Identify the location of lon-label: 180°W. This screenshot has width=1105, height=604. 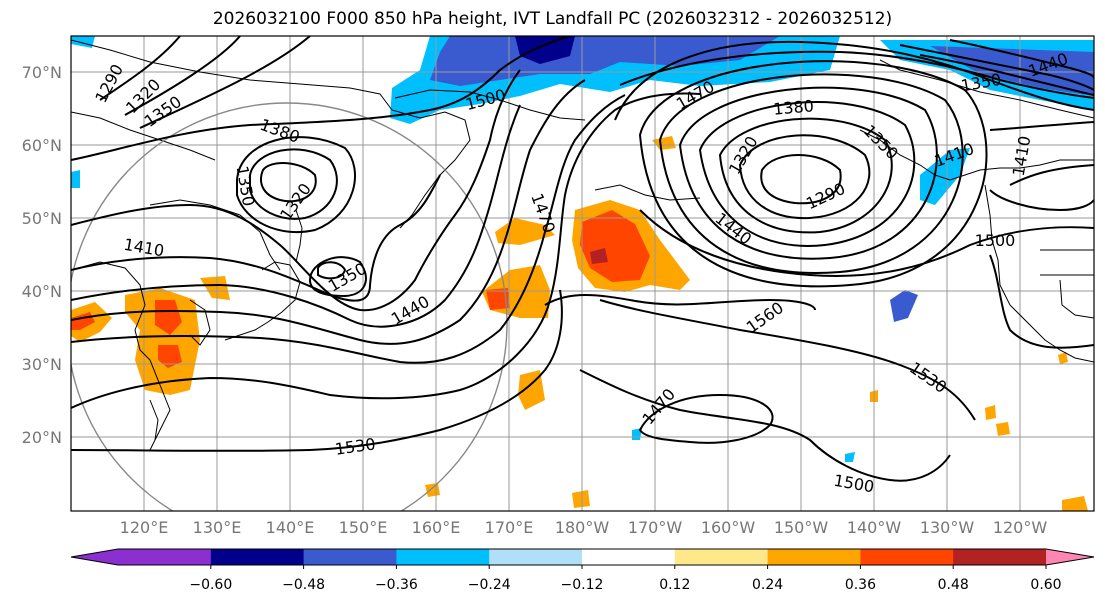
(582, 527).